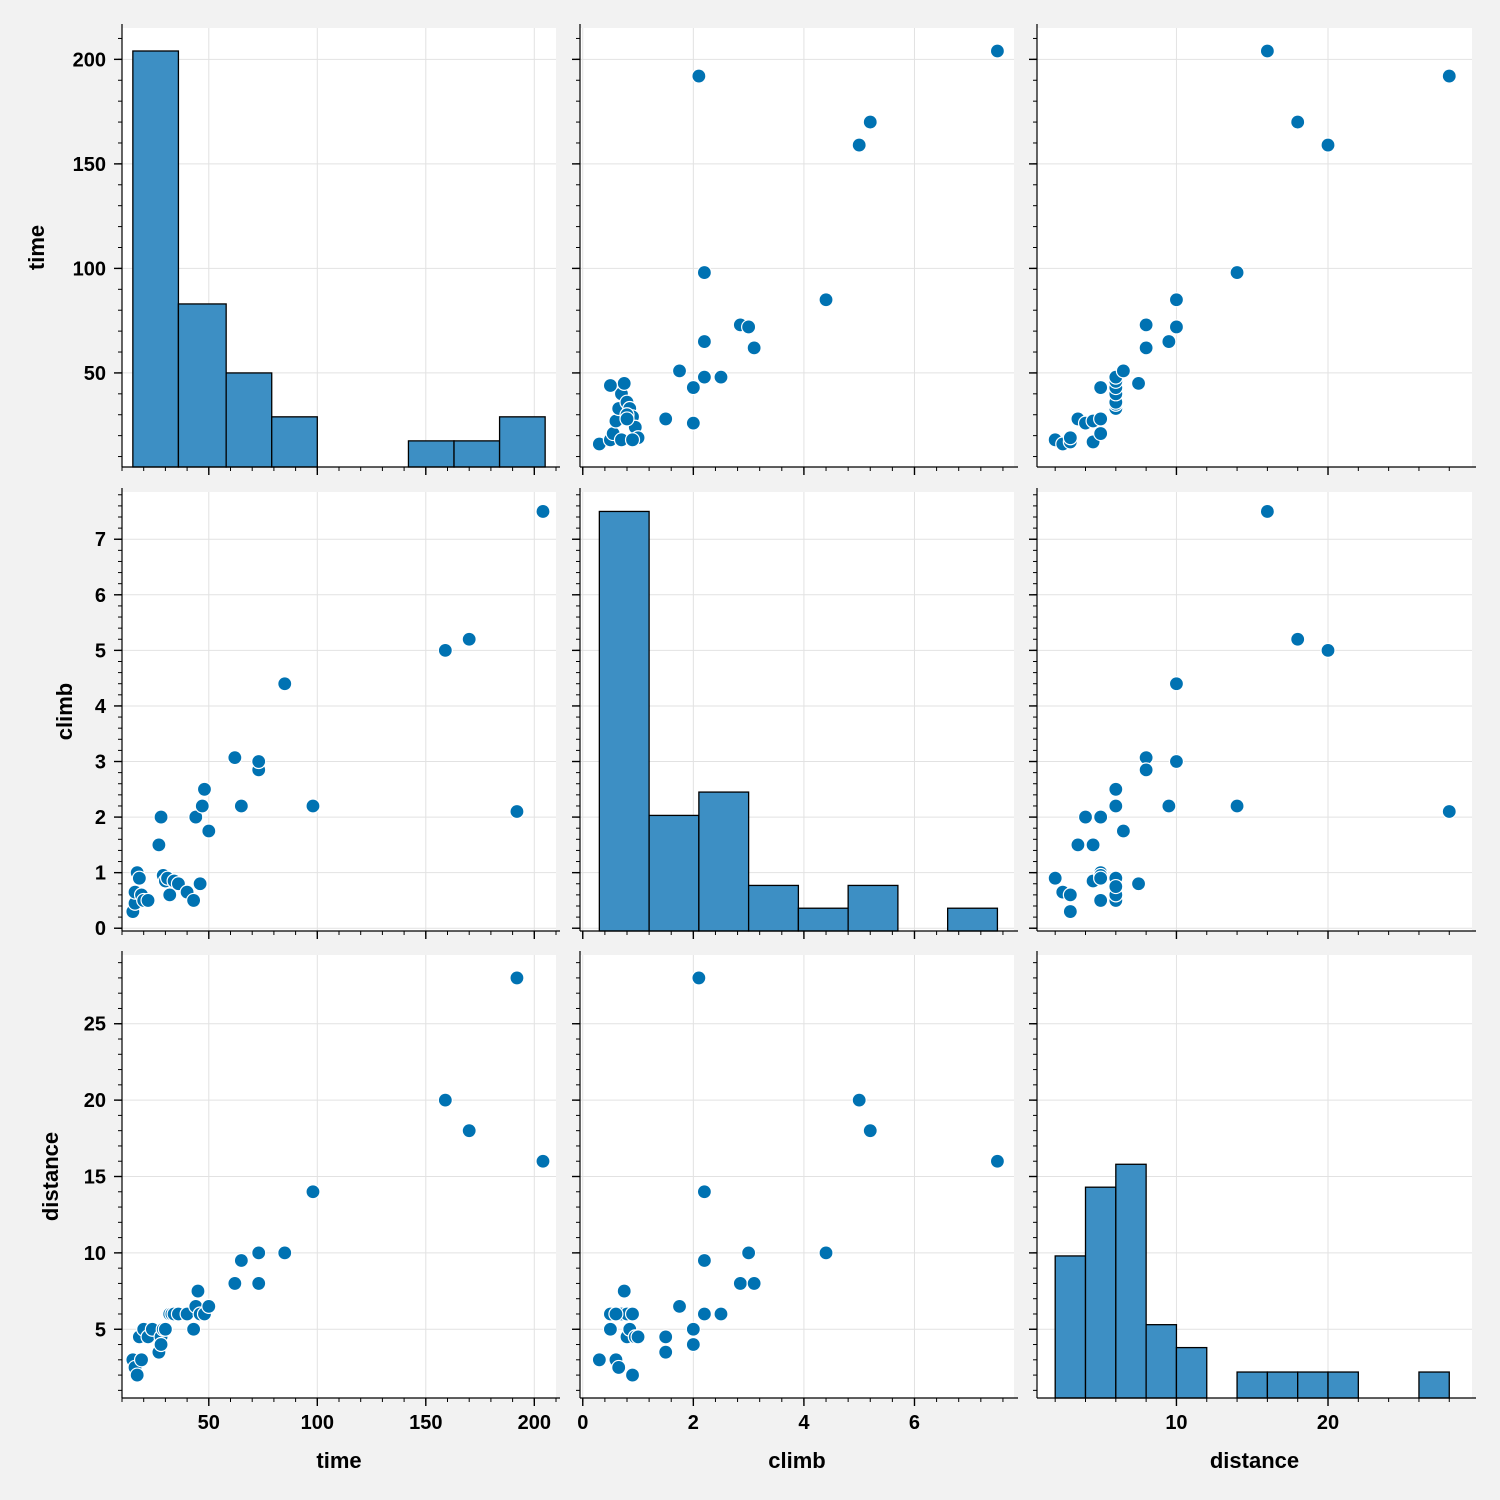  What do you see at coordinates (796, 1460) in the screenshot?
I see `x-axis-label: climb` at bounding box center [796, 1460].